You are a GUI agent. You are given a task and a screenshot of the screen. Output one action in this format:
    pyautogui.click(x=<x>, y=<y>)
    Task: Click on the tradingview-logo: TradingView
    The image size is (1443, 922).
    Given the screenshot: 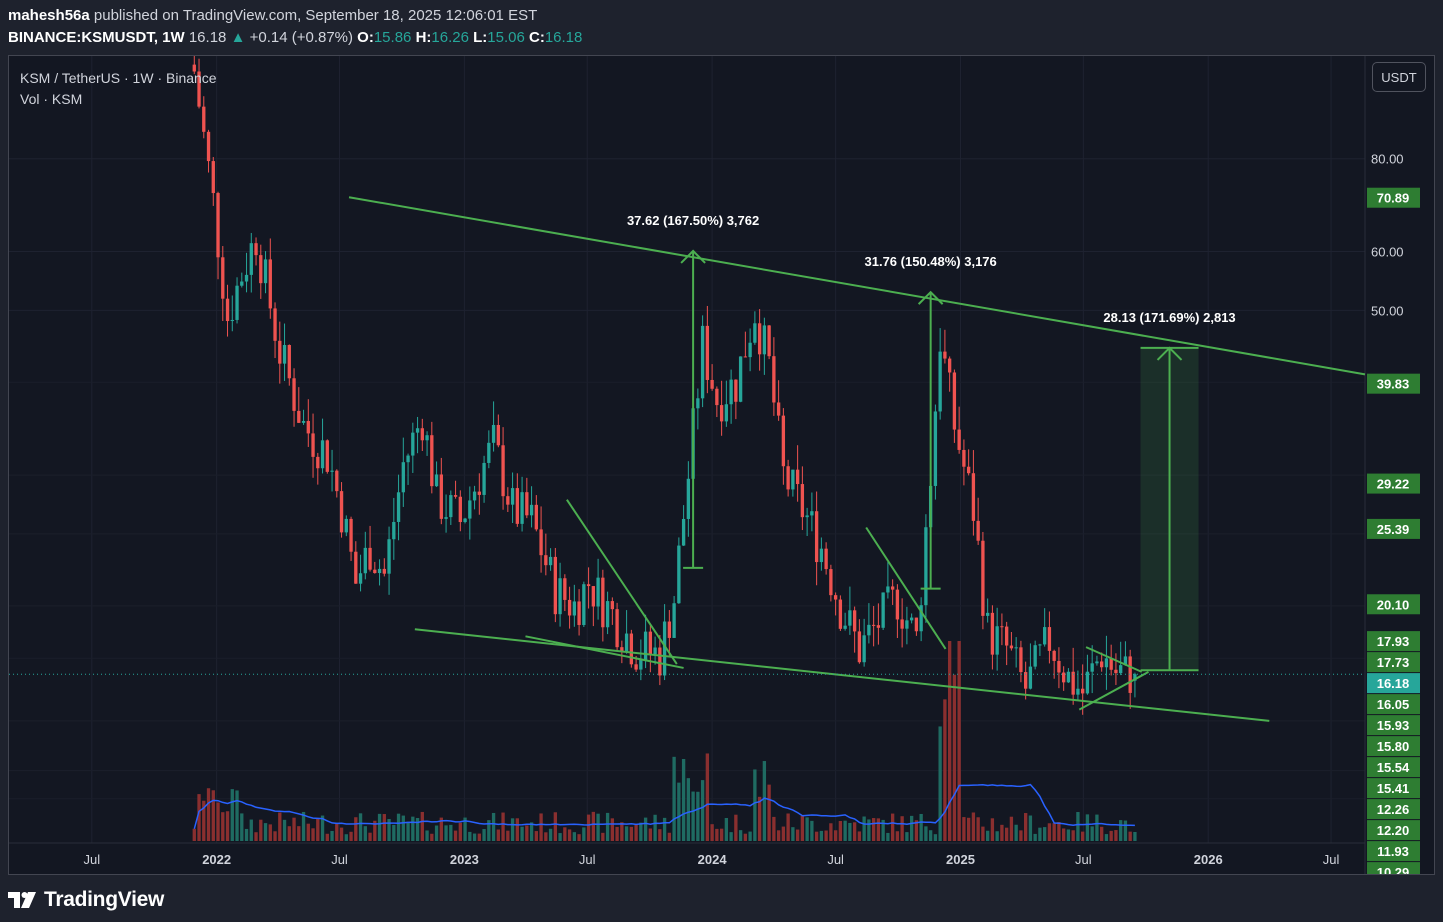 What is the action you would take?
    pyautogui.click(x=86, y=900)
    